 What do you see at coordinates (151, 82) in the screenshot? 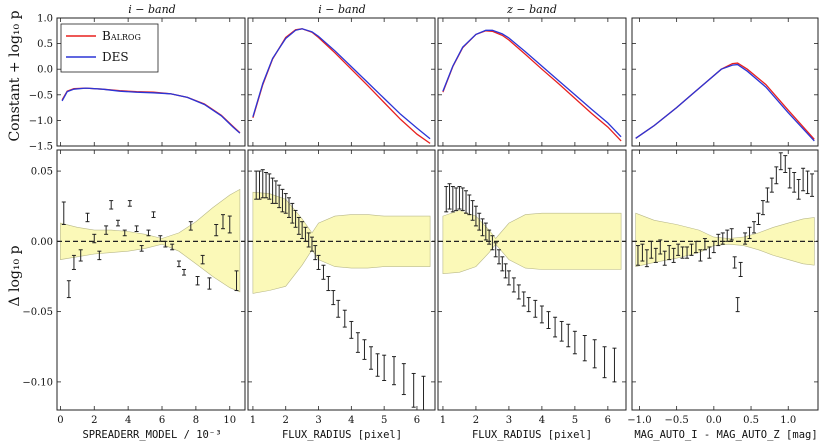
I see `panel-1-top-frame` at bounding box center [151, 82].